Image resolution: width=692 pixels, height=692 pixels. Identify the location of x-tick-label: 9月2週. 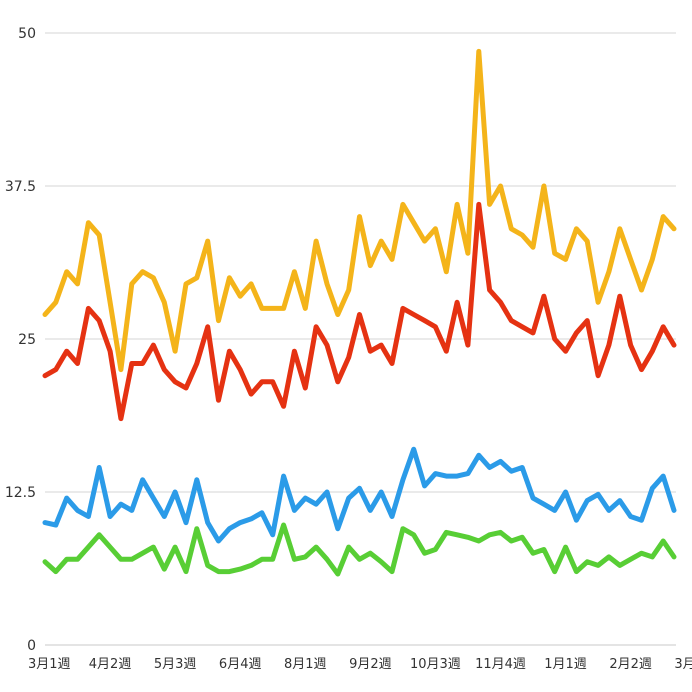
(370, 664).